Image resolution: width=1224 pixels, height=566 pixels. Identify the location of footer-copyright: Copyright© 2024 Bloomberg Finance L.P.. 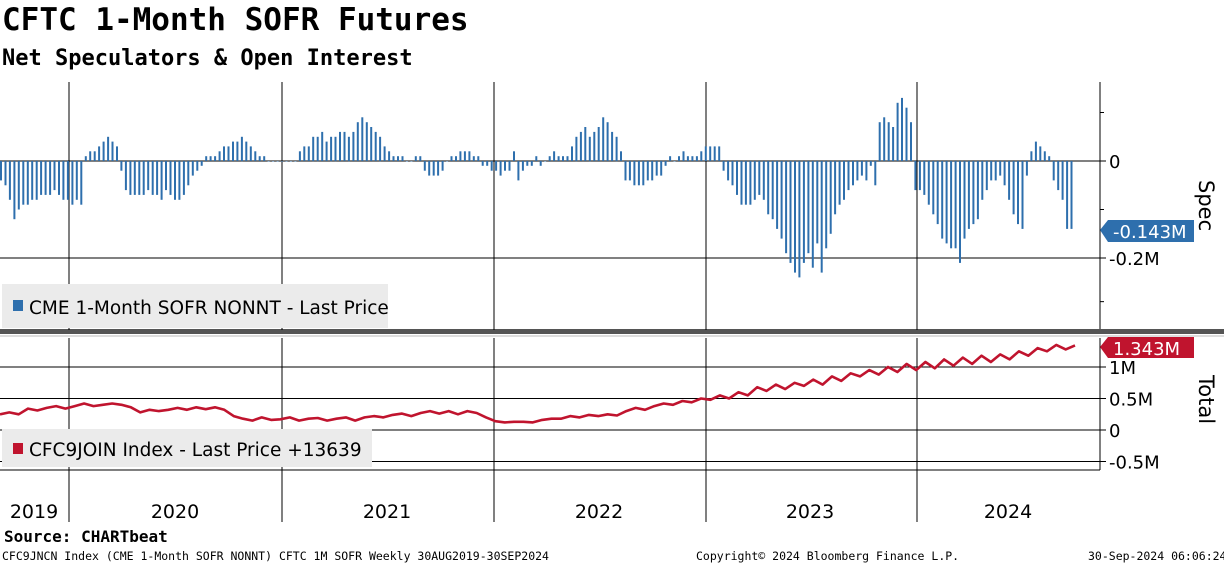
(828, 556).